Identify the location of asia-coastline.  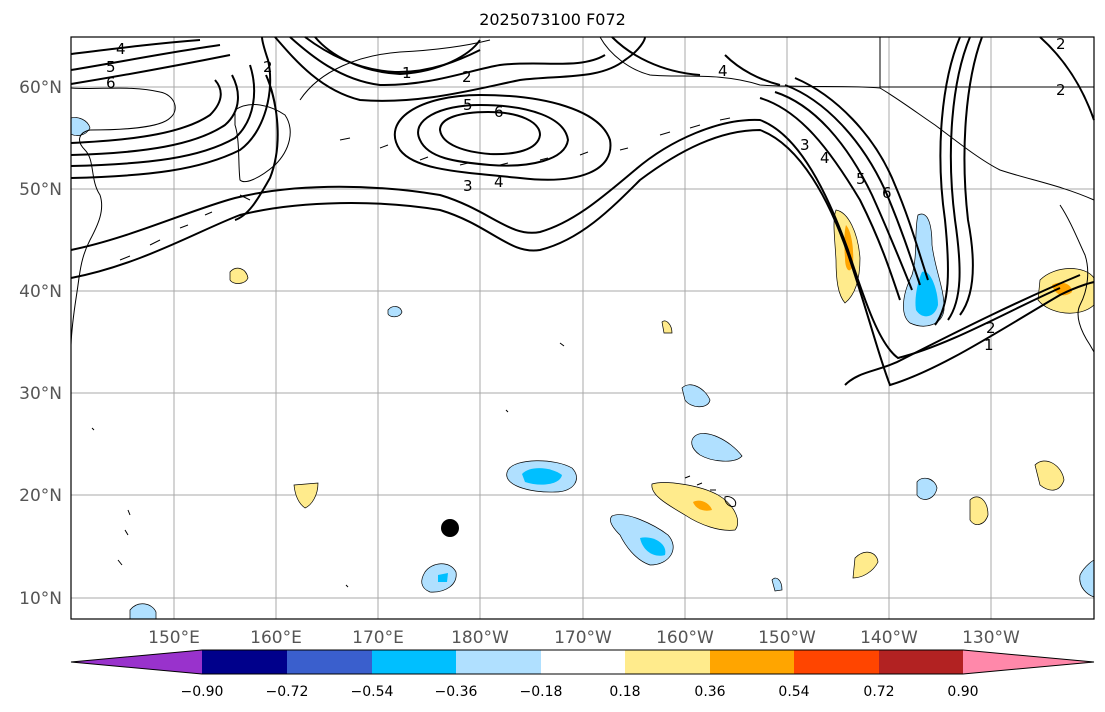
(123, 216).